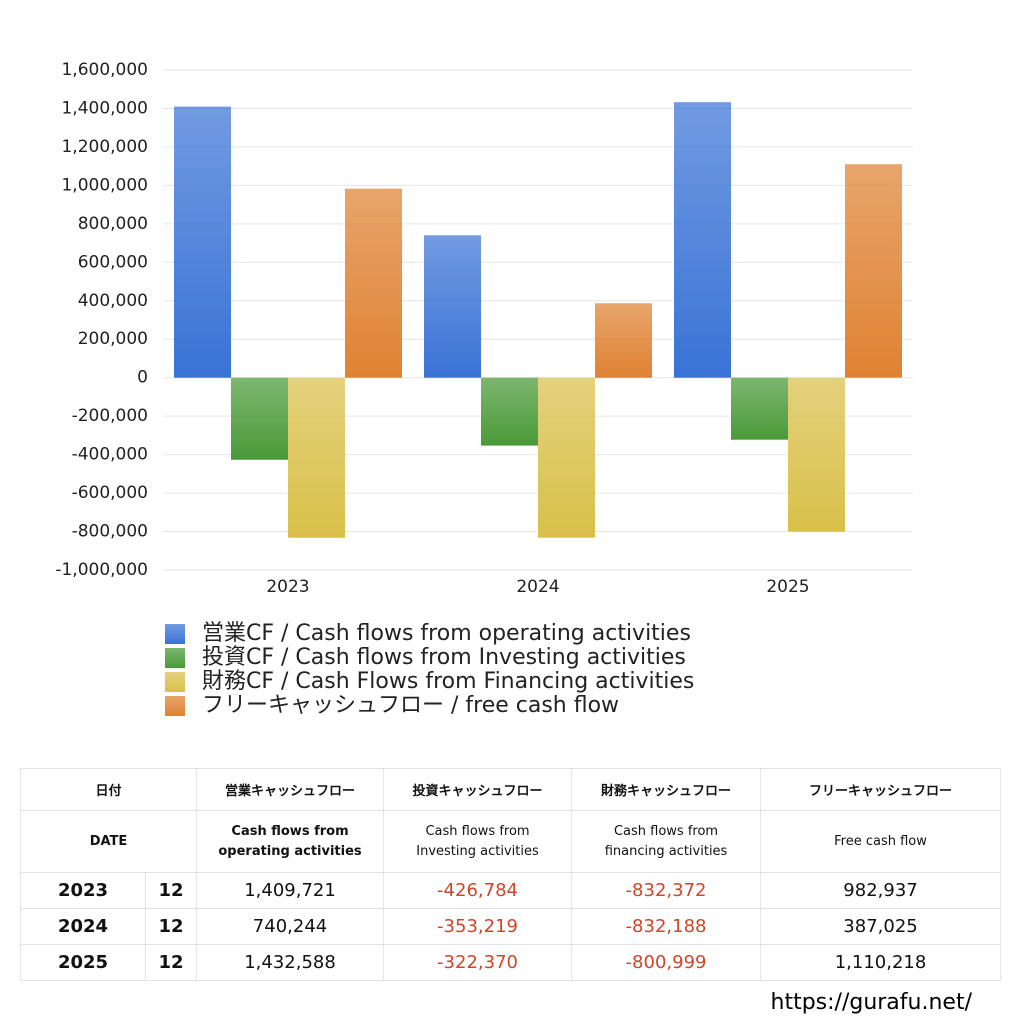 The height and width of the screenshot is (1024, 1024). I want to click on subheader-cell: Cash flows from financing activities, so click(666, 841).